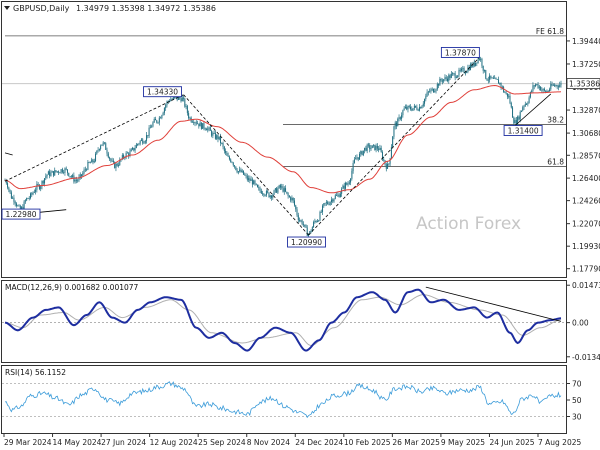 The image size is (600, 450). Describe the element at coordinates (586, 269) in the screenshot. I see `price-tick-label: 1.17790` at that location.